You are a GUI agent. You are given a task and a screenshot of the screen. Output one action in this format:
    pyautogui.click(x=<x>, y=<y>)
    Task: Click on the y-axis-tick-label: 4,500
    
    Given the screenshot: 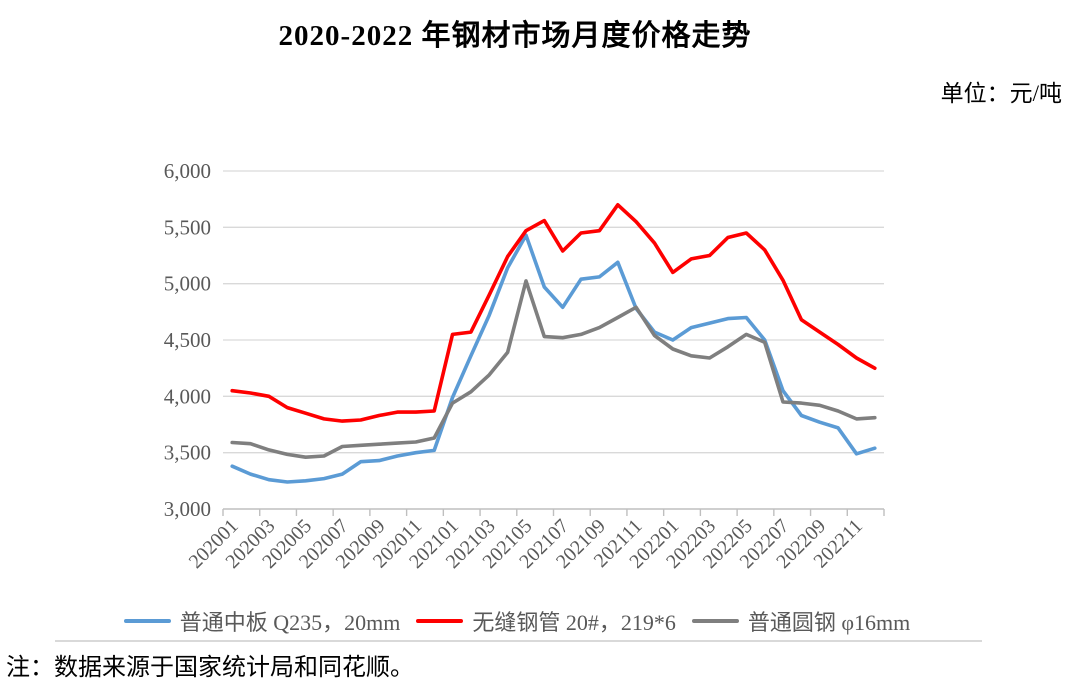 What is the action you would take?
    pyautogui.click(x=187, y=340)
    